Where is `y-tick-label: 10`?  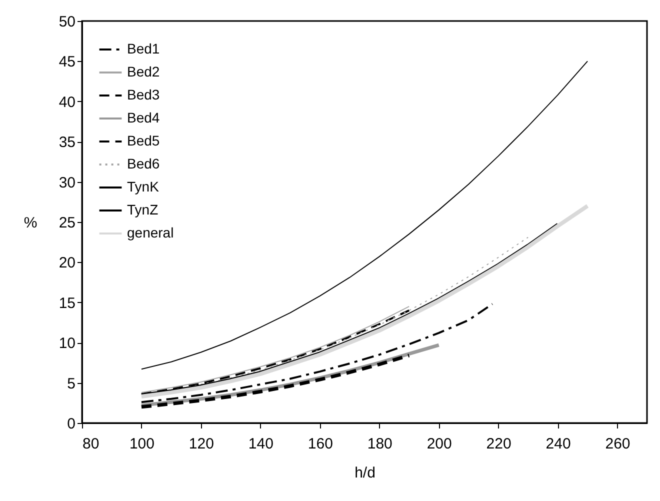 y-tick-label: 10 is located at coordinates (67, 343).